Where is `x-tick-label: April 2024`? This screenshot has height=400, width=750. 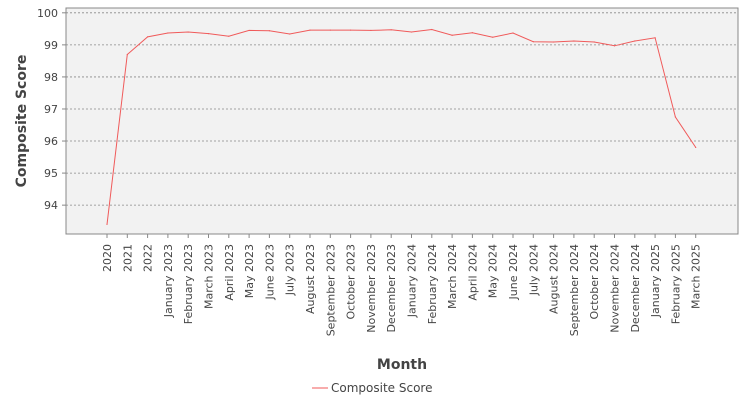
x-tick-label: April 2024 is located at coordinates (472, 272).